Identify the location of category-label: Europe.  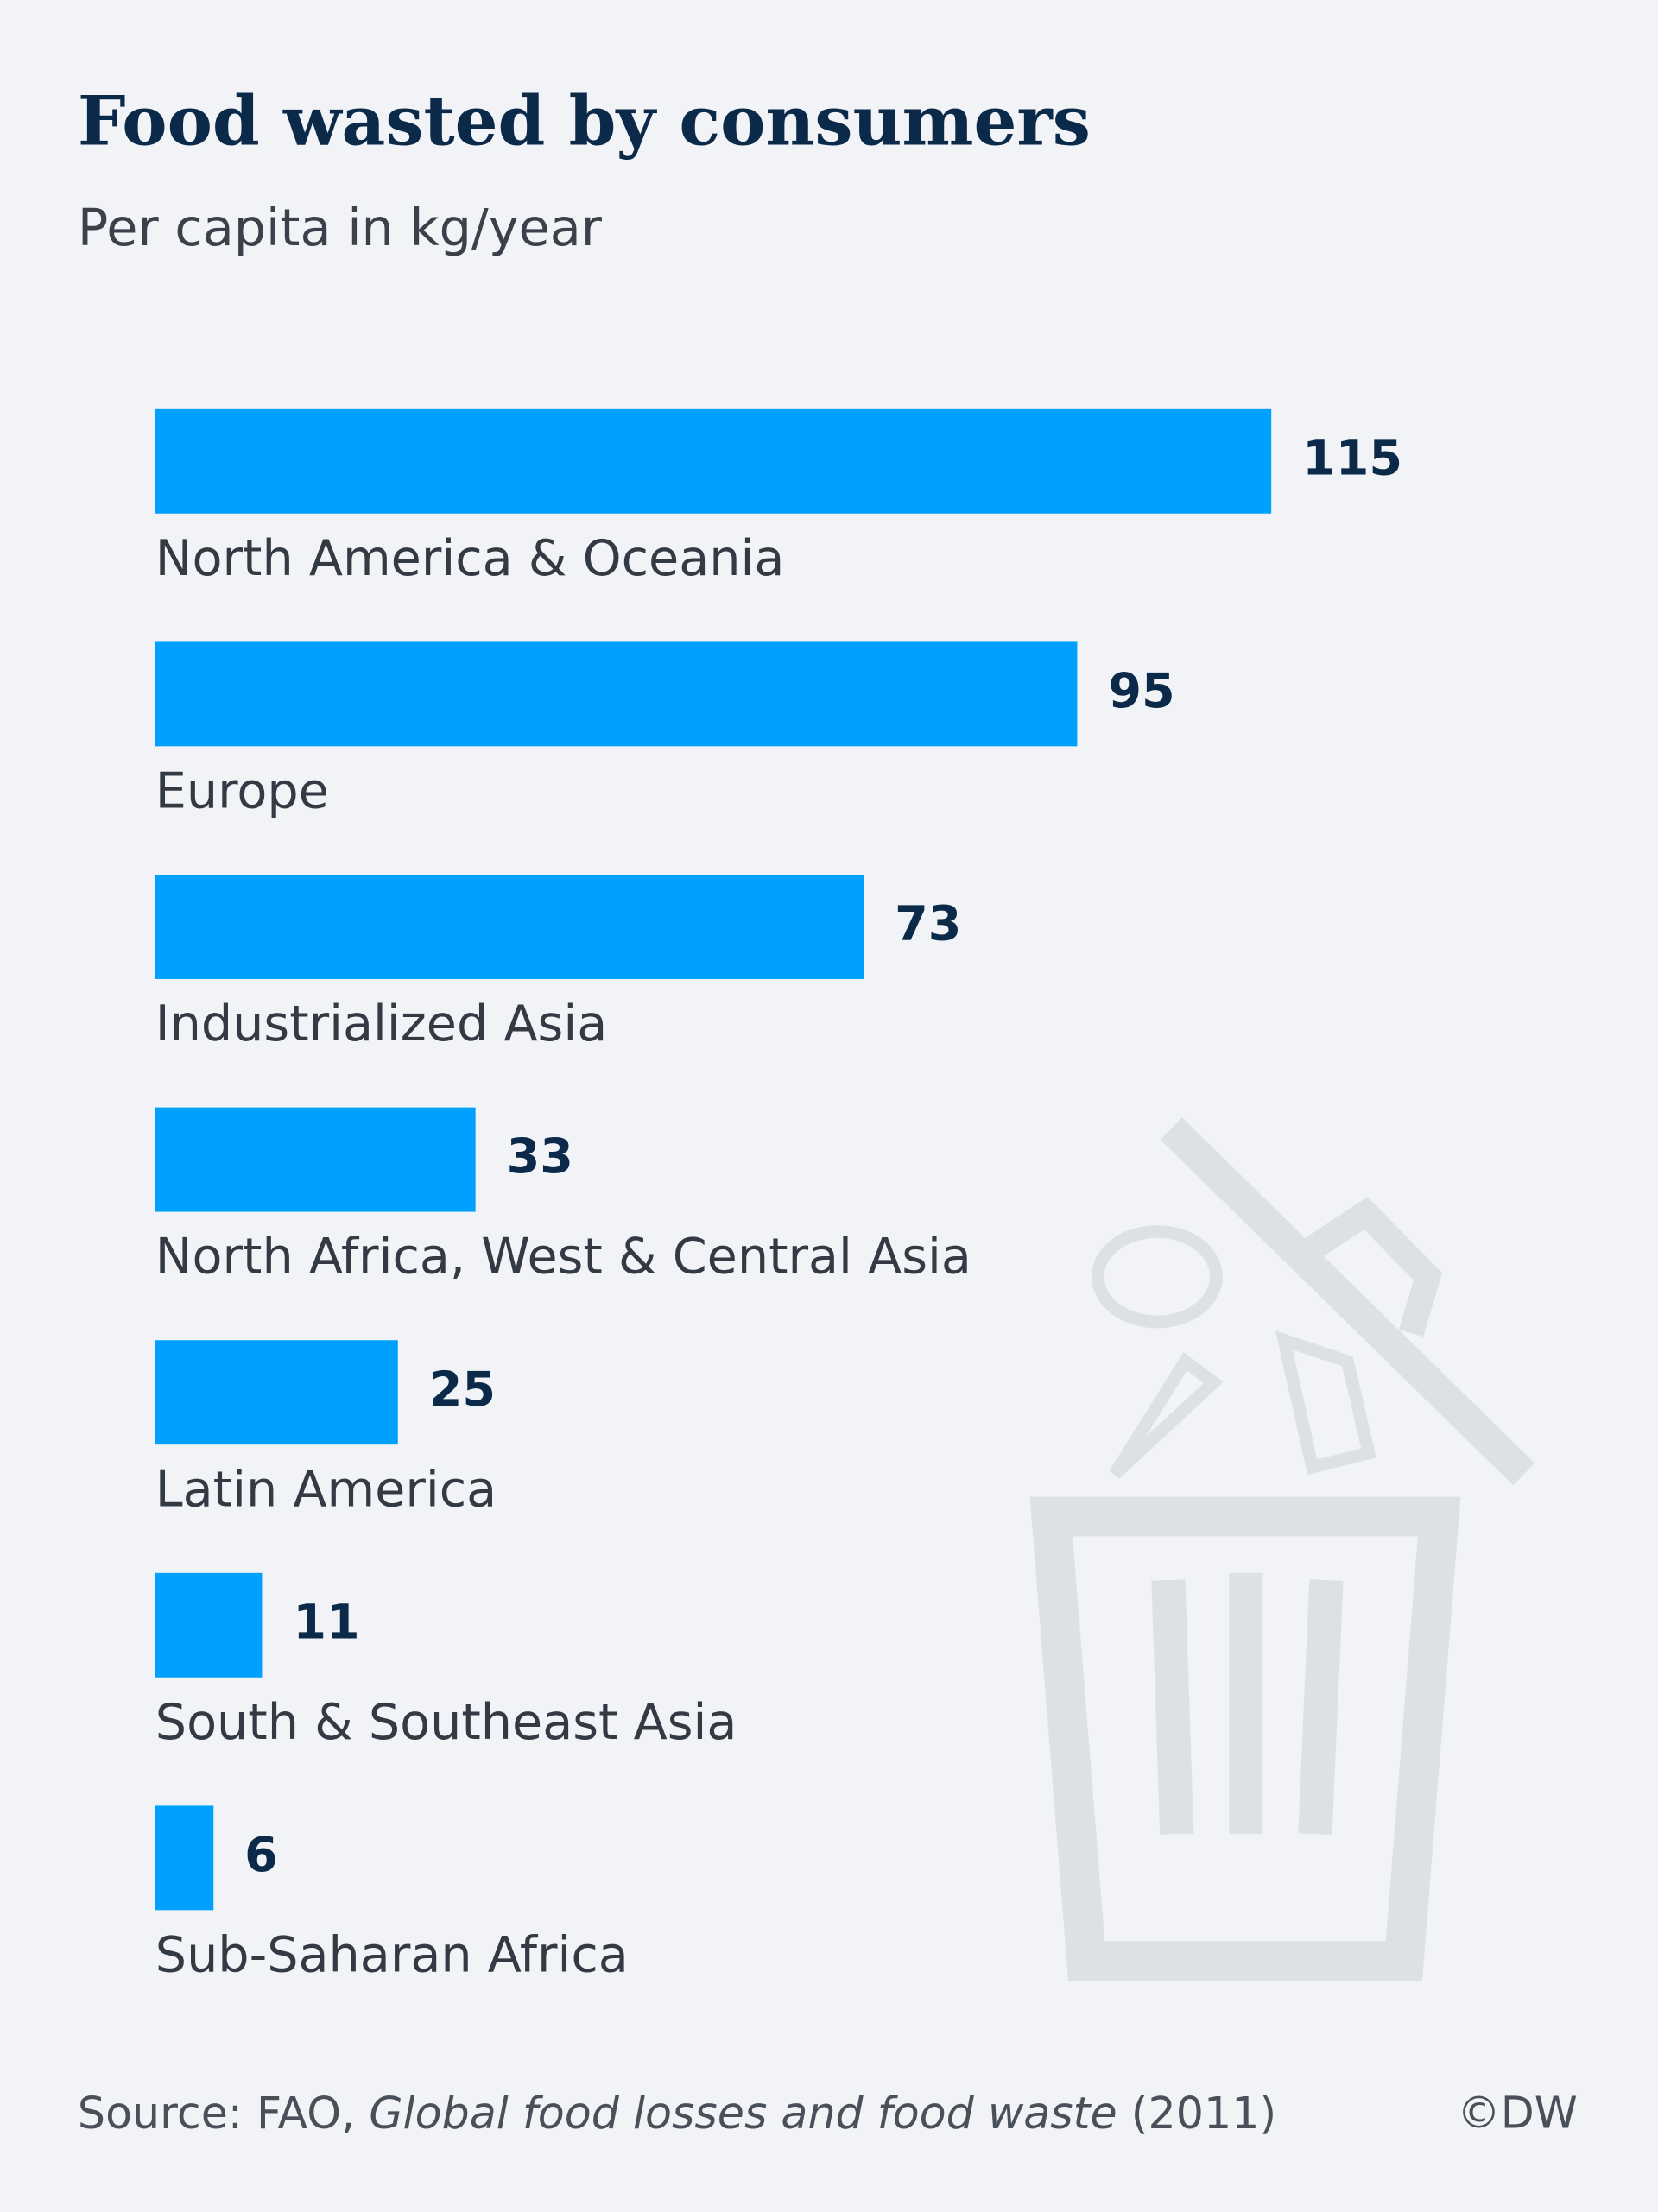
(242, 791).